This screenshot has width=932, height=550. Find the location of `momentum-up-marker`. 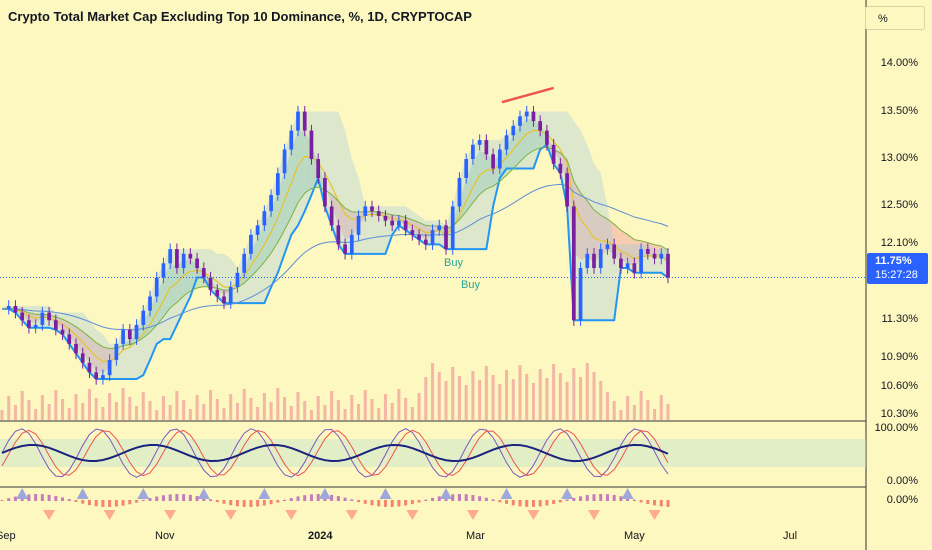

momentum-up-marker is located at coordinates (324, 493).